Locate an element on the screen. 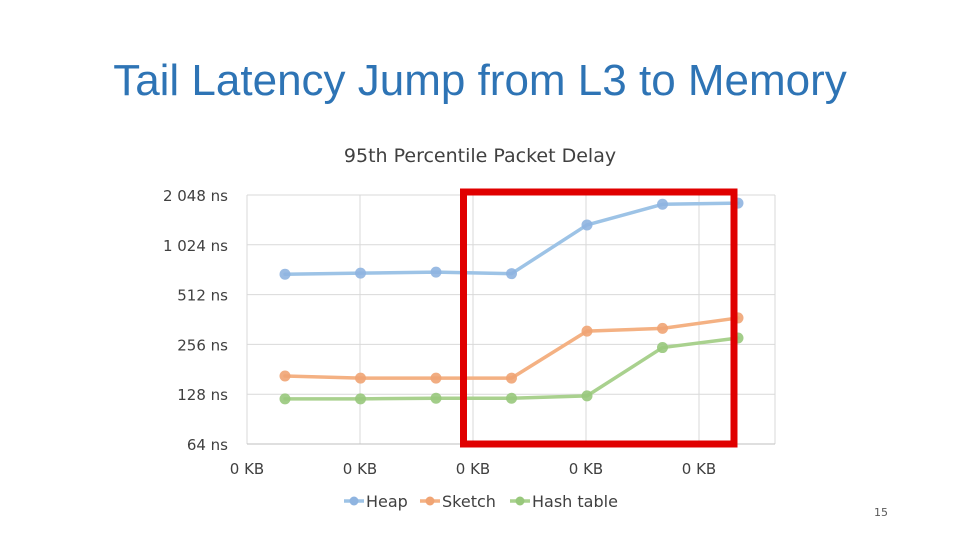 The image size is (960, 540). y-tick-label: 128 ns is located at coordinates (202, 395).